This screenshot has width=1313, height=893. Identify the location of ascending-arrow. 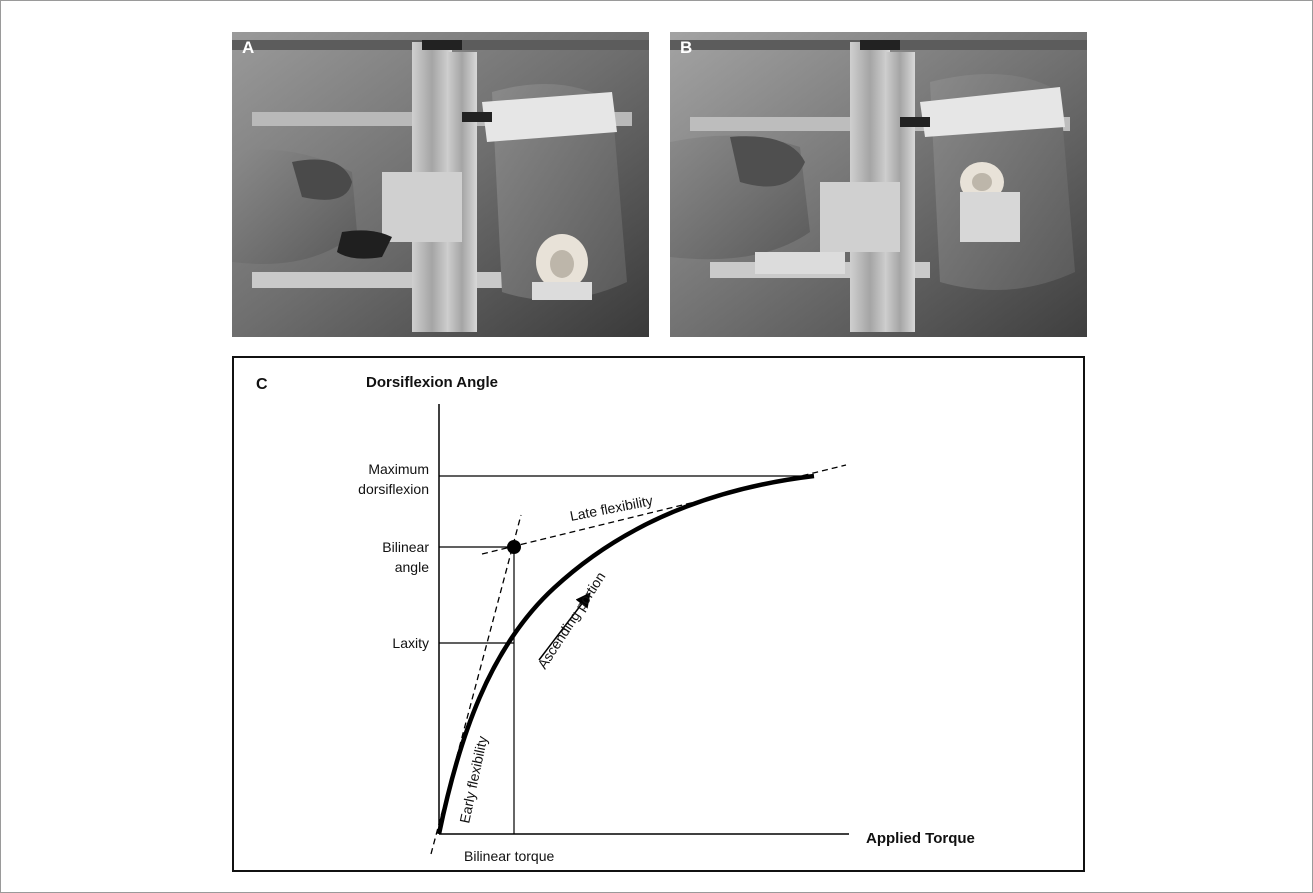
(564, 626).